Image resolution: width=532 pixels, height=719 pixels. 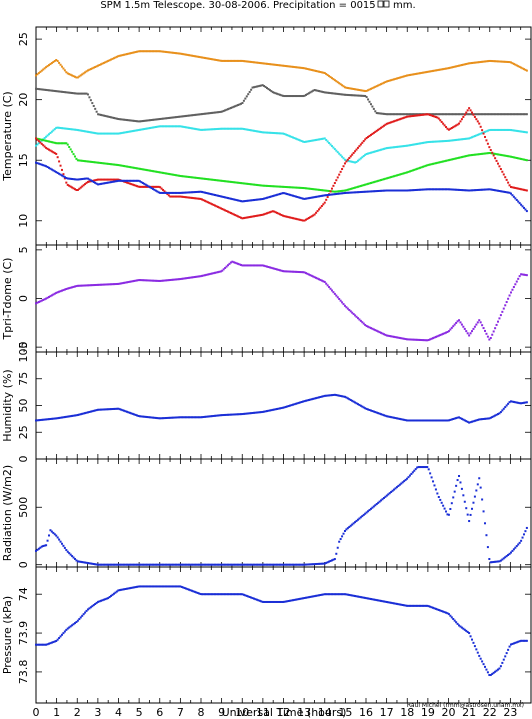 I want to click on x-tick-label: 9, so click(x=221, y=712).